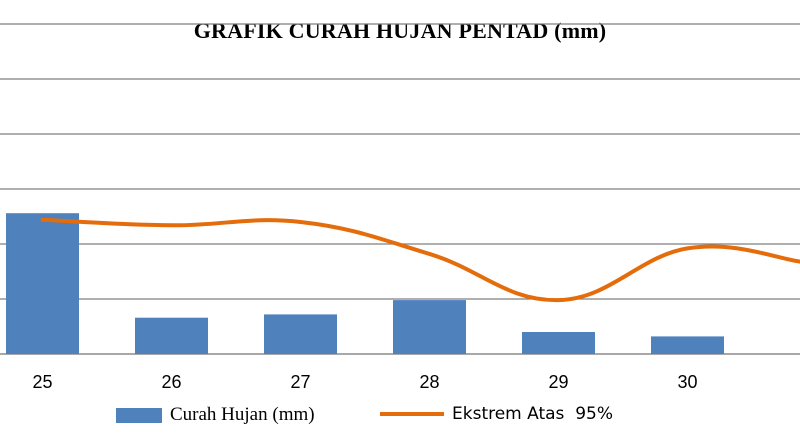 The image size is (800, 442). Describe the element at coordinates (42, 382) in the screenshot. I see `x-tick-label: 25` at that location.